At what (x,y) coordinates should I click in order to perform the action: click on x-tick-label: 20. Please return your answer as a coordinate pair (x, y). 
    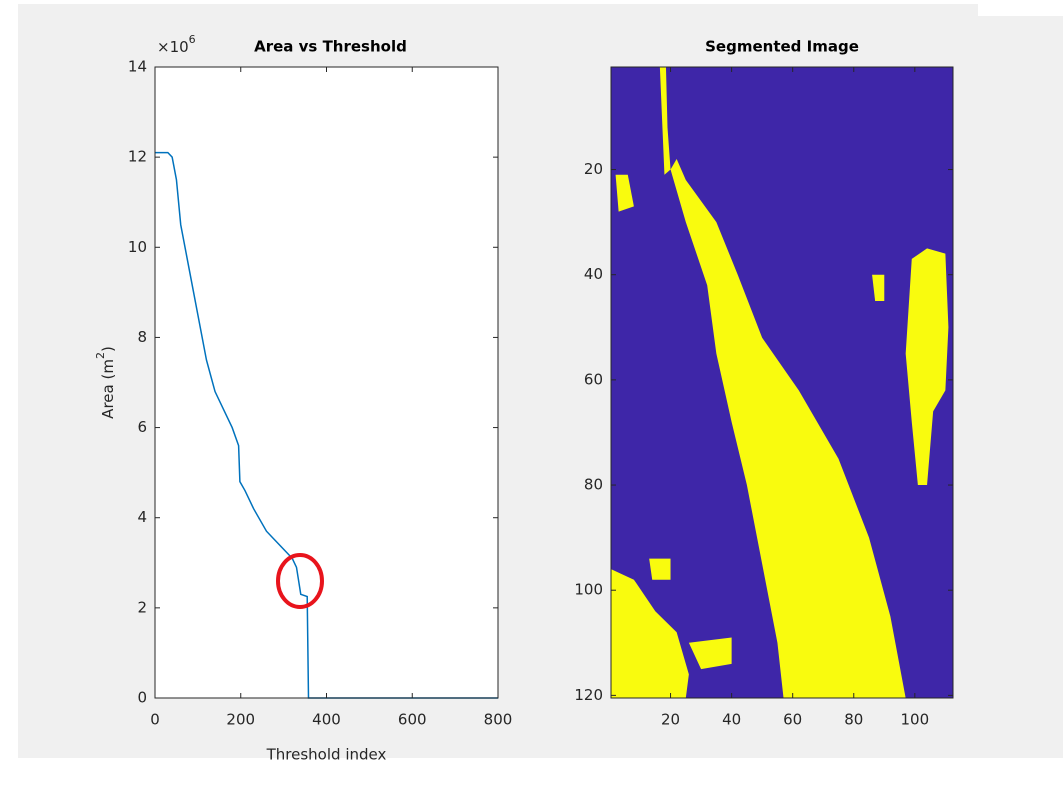
    Looking at the image, I should click on (670, 720).